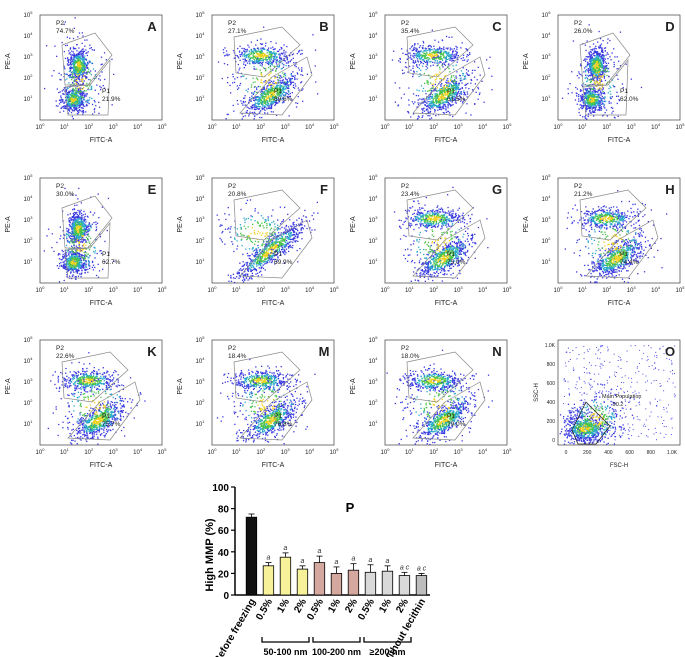 This screenshot has width=685, height=657. Describe the element at coordinates (283, 99) in the screenshot. I see `gate-value-p1: 69.6%` at that location.